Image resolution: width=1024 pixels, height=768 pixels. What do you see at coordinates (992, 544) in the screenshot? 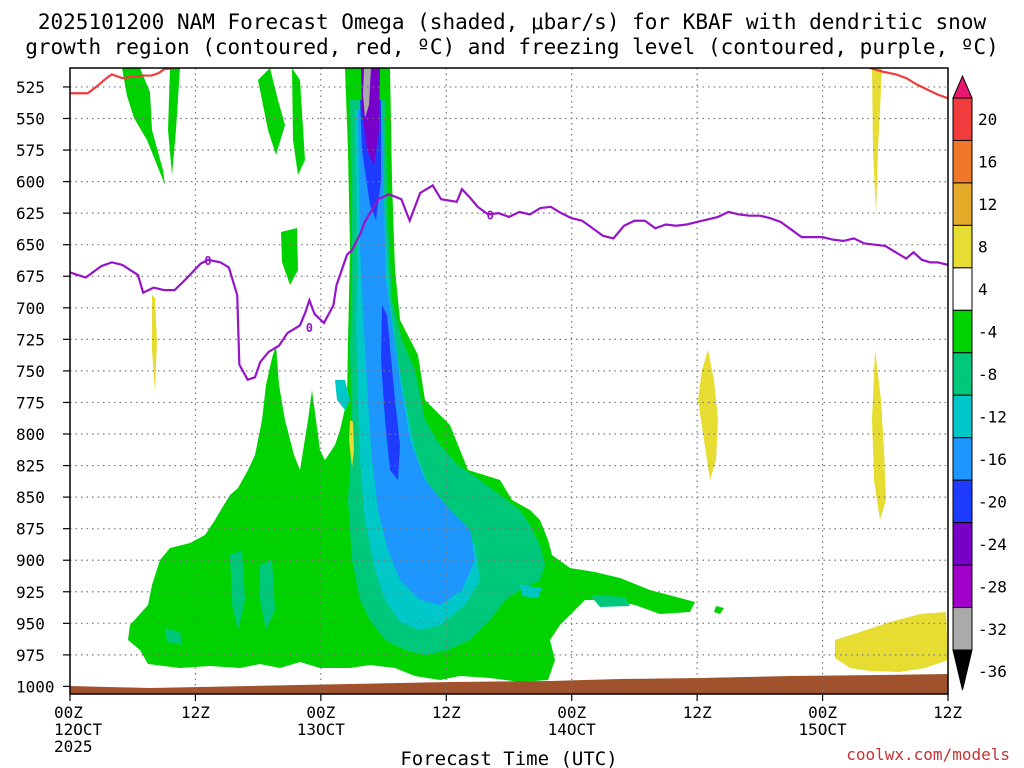
I see `colorbar-label: -24` at bounding box center [992, 544].